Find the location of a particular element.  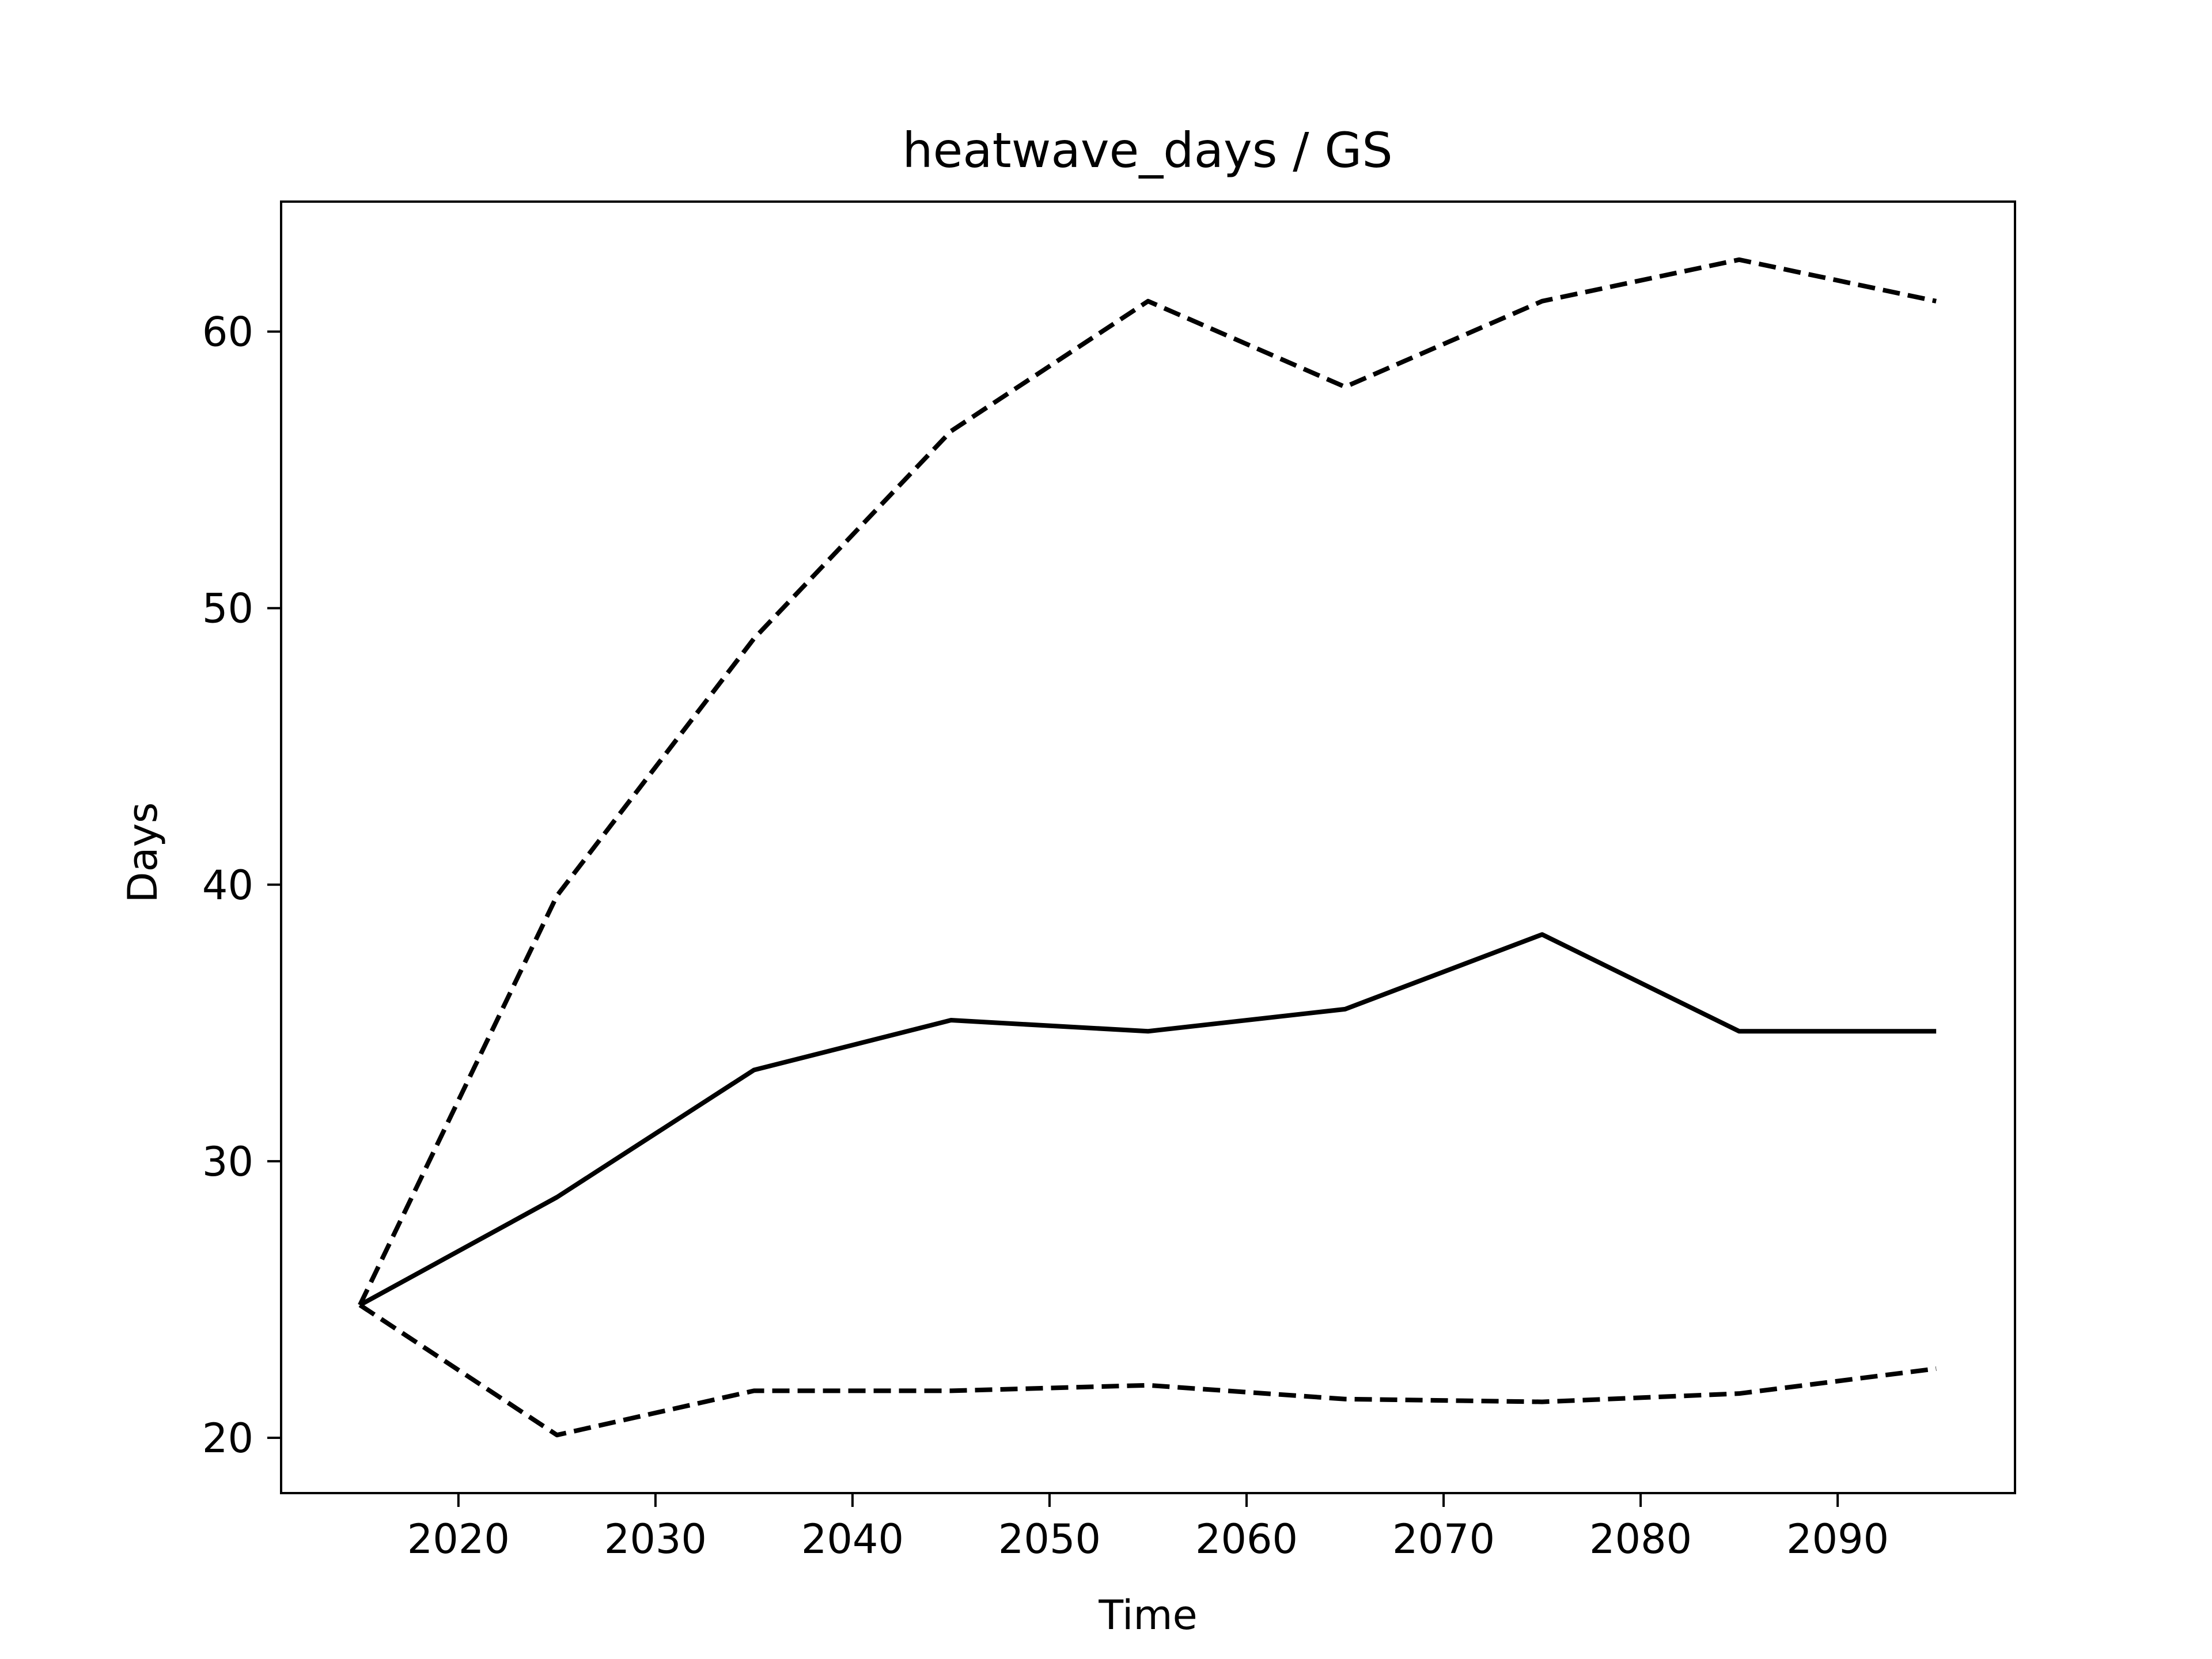

x-tick-label: 2050 is located at coordinates (1049, 1539).